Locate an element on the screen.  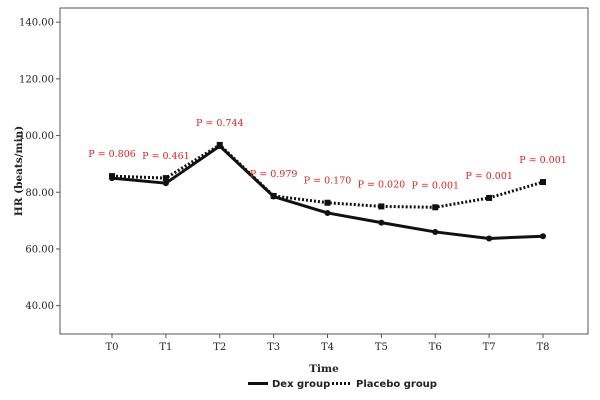
p-value-label: P = 0.170 is located at coordinates (328, 181).